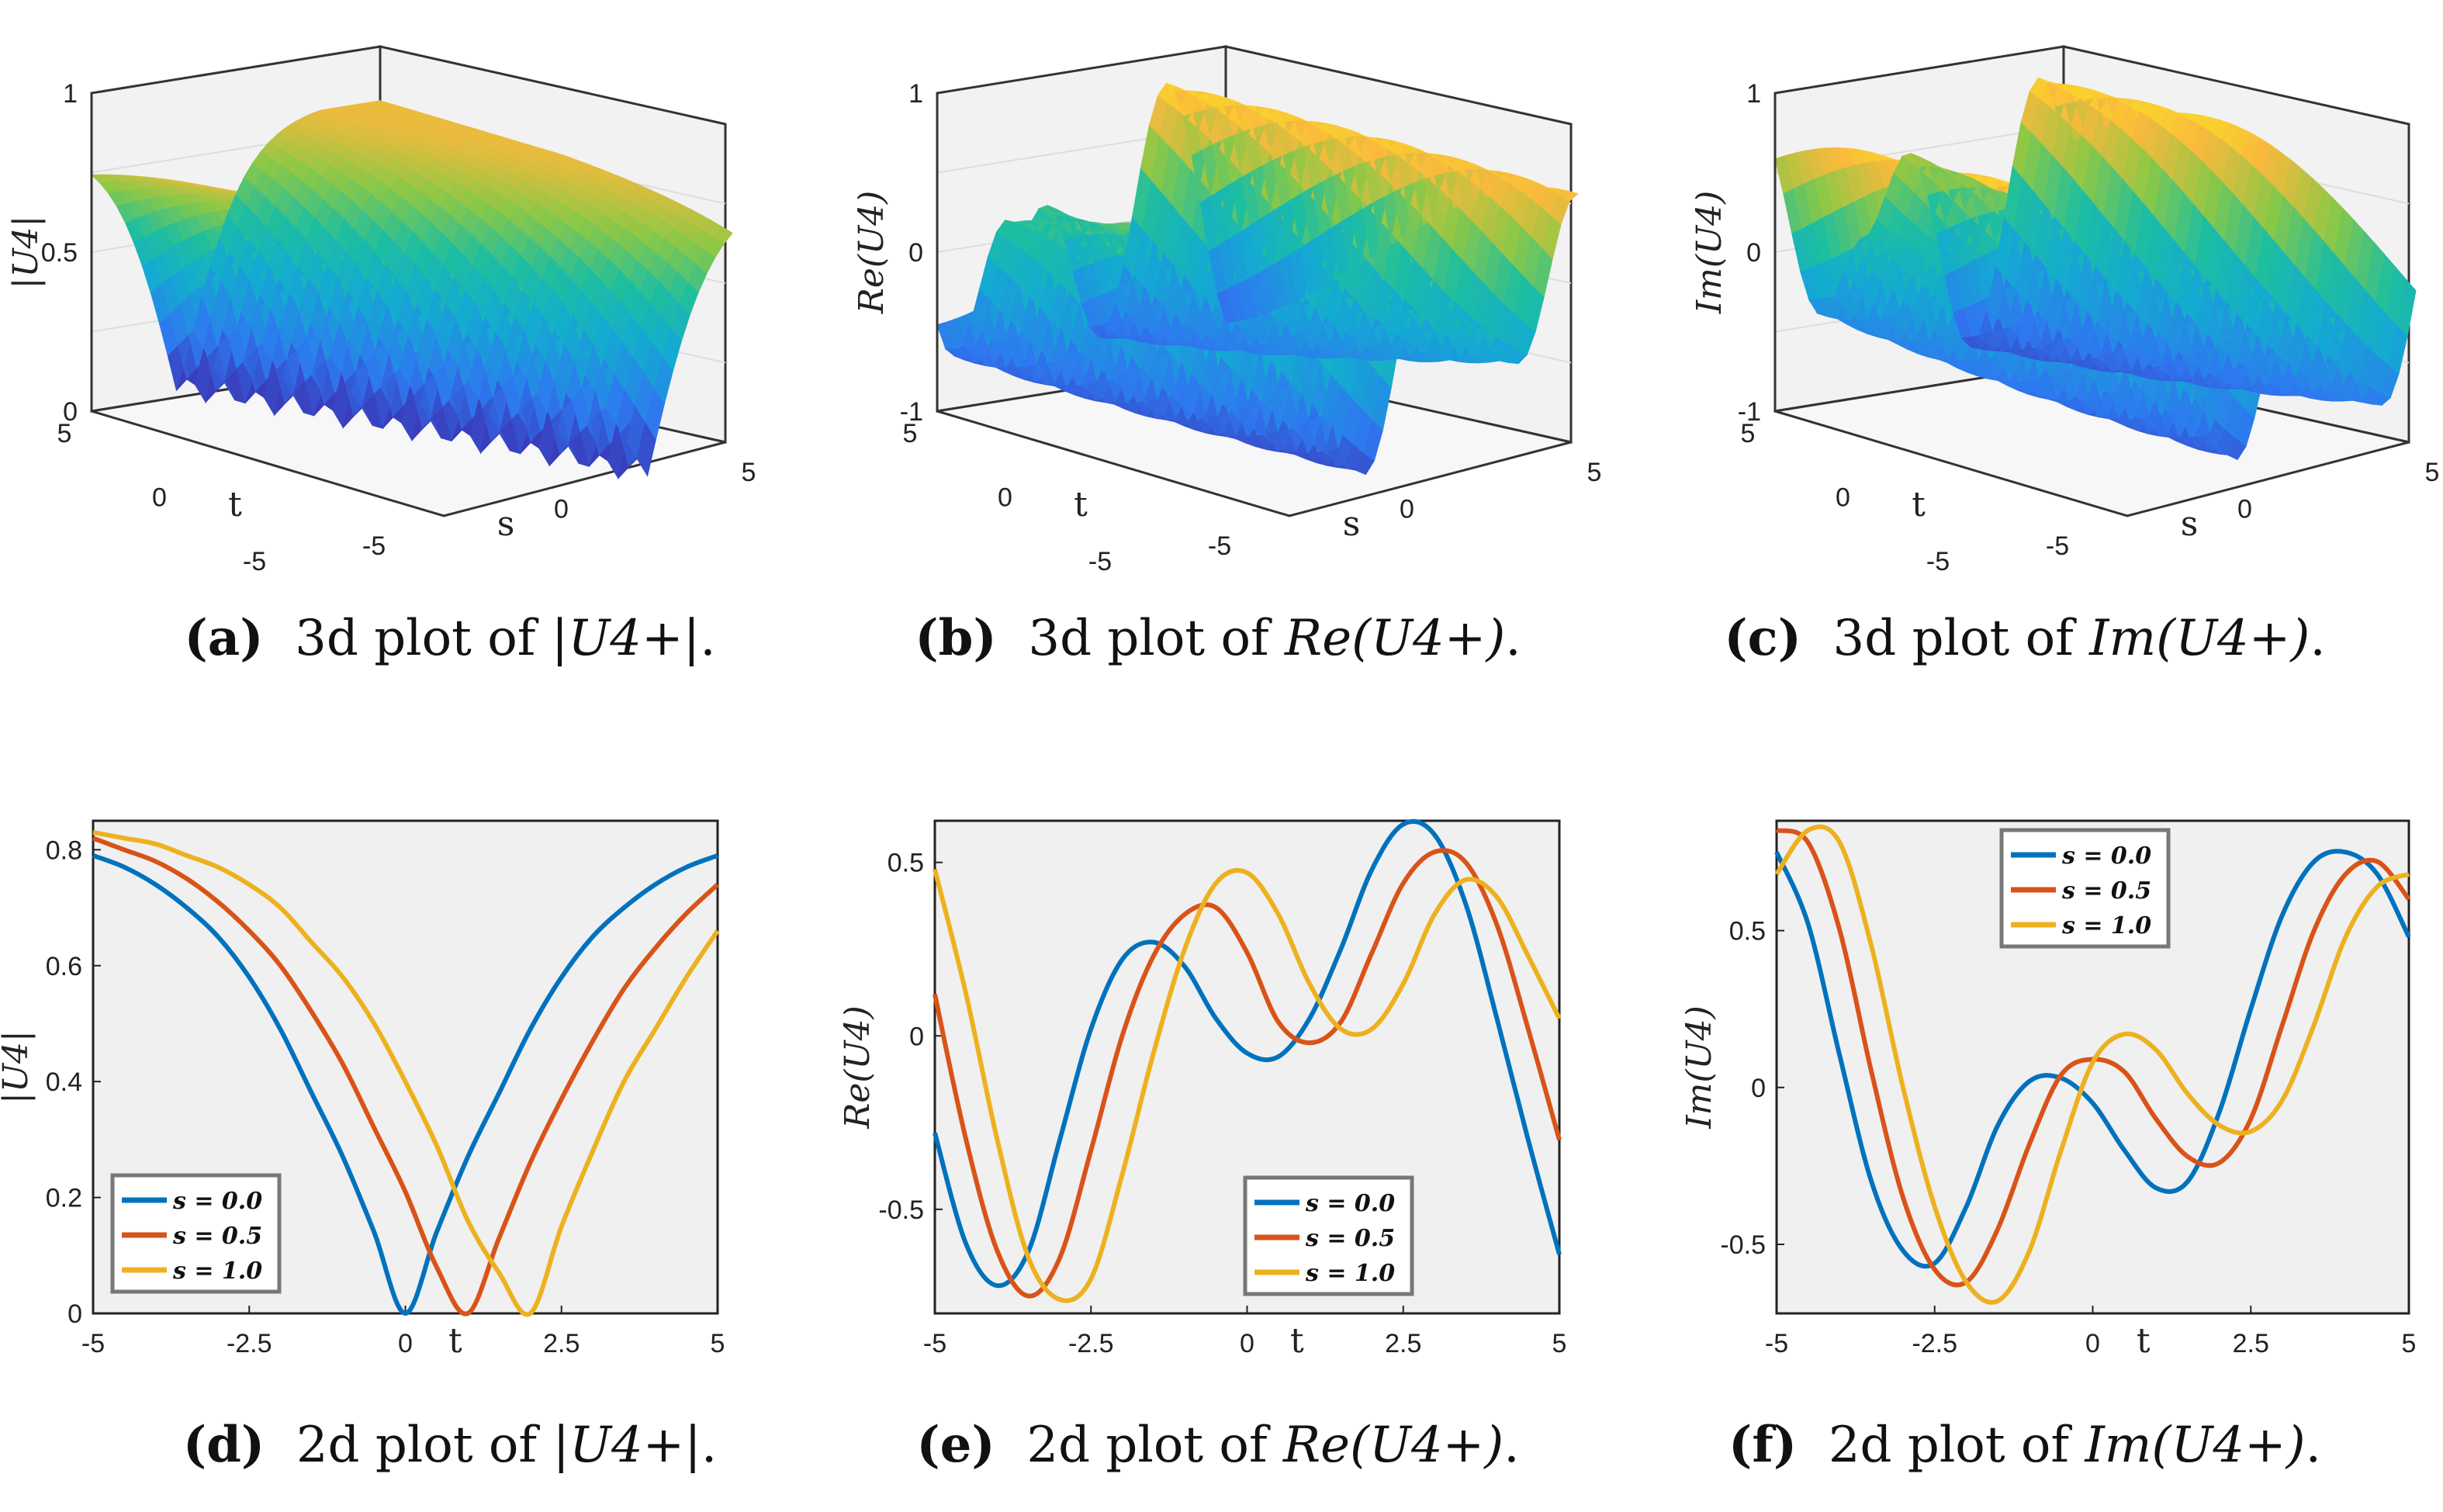 The height and width of the screenshot is (1512, 2443). What do you see at coordinates (1512, 1445) in the screenshot?
I see `caption-e-end: .` at bounding box center [1512, 1445].